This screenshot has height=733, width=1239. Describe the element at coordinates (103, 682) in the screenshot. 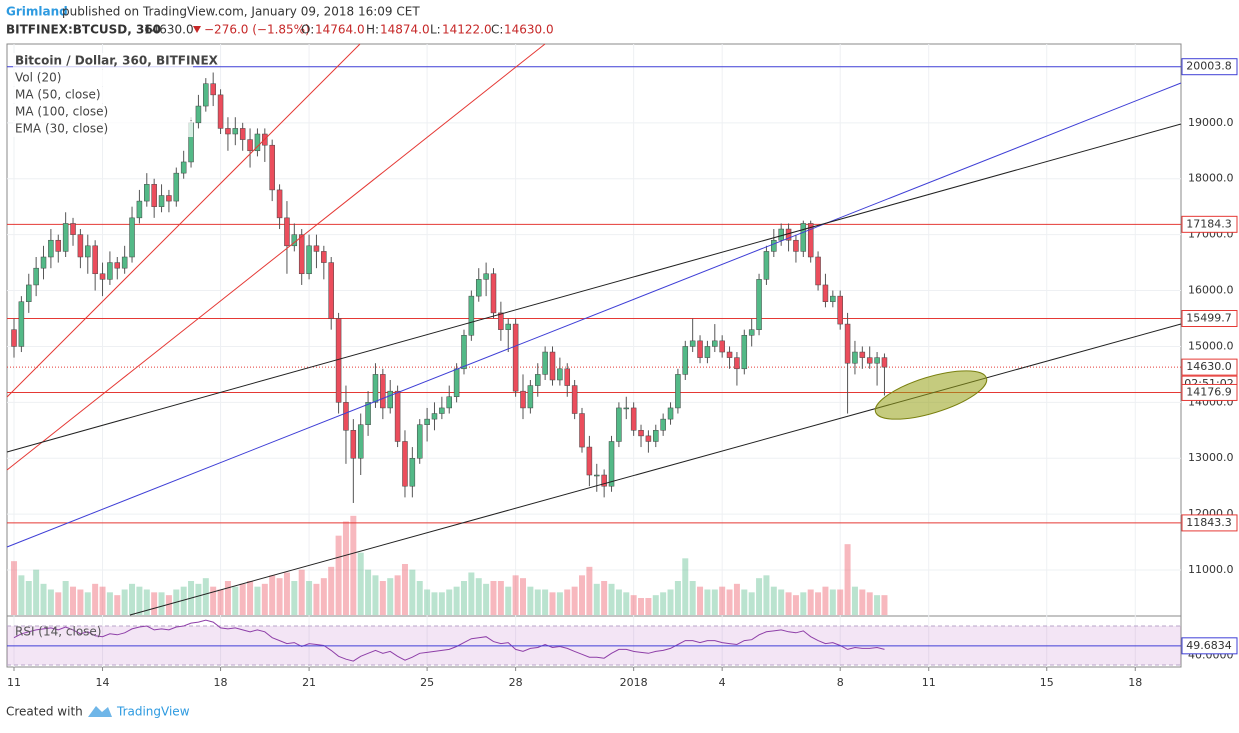

I see `x-tick-label: 14` at that location.